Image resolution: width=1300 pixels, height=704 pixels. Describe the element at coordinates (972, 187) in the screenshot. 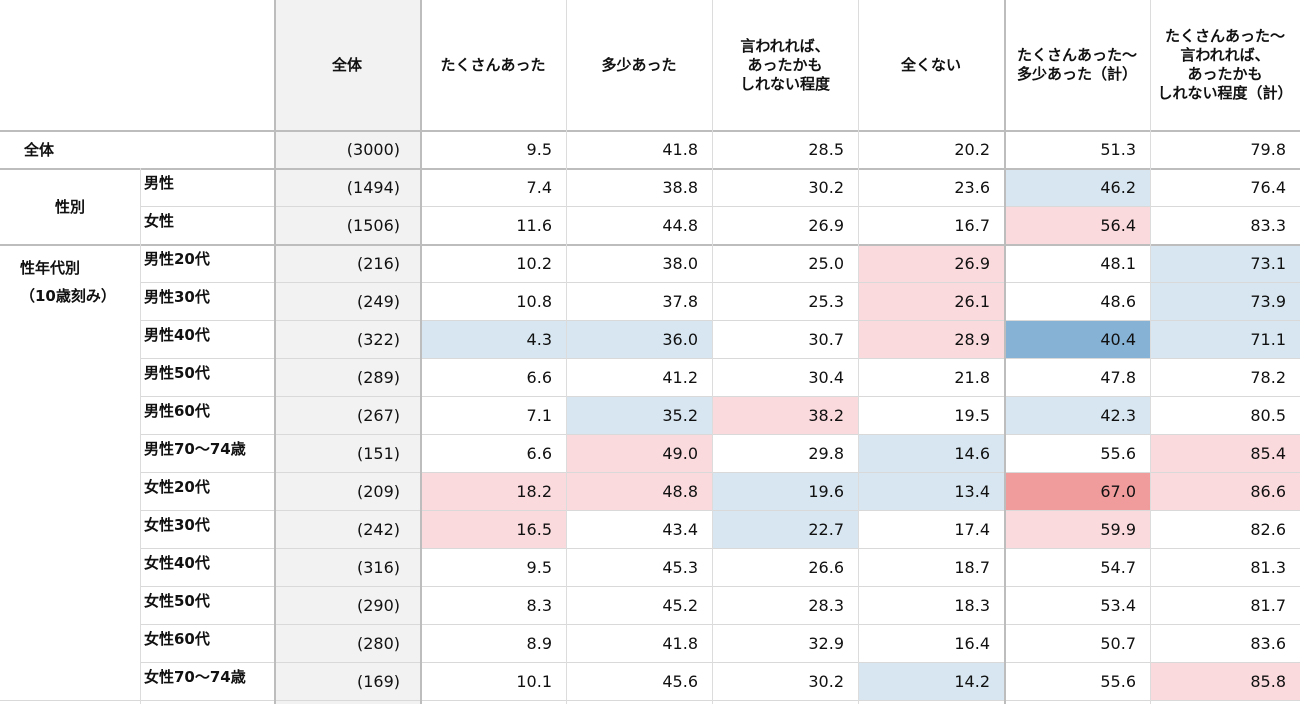

I see `value-cell: 23.6` at that location.